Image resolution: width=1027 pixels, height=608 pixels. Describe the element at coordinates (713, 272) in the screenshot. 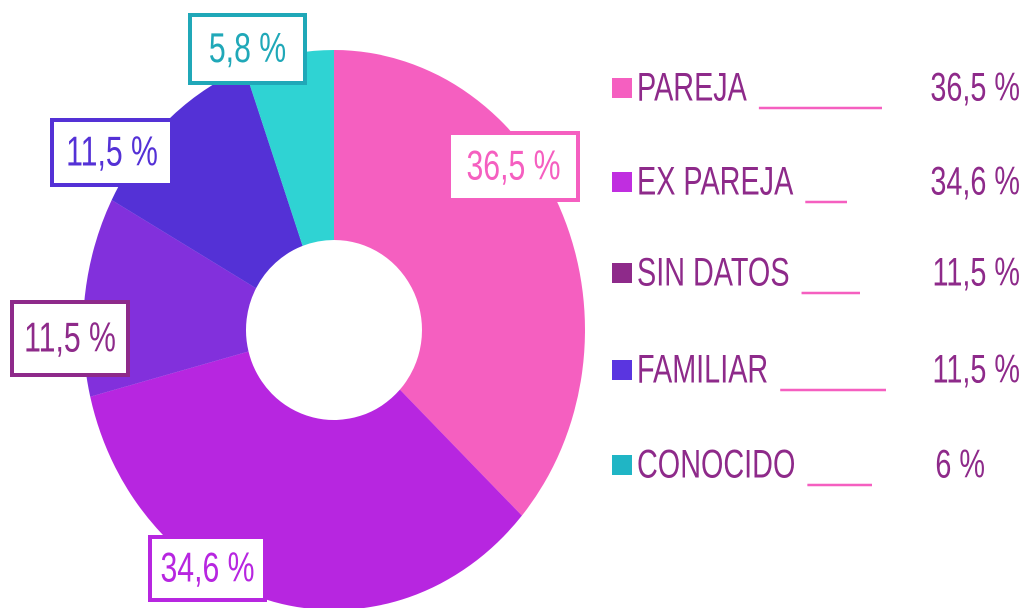

I see `legend-label: SIN DATOS` at that location.